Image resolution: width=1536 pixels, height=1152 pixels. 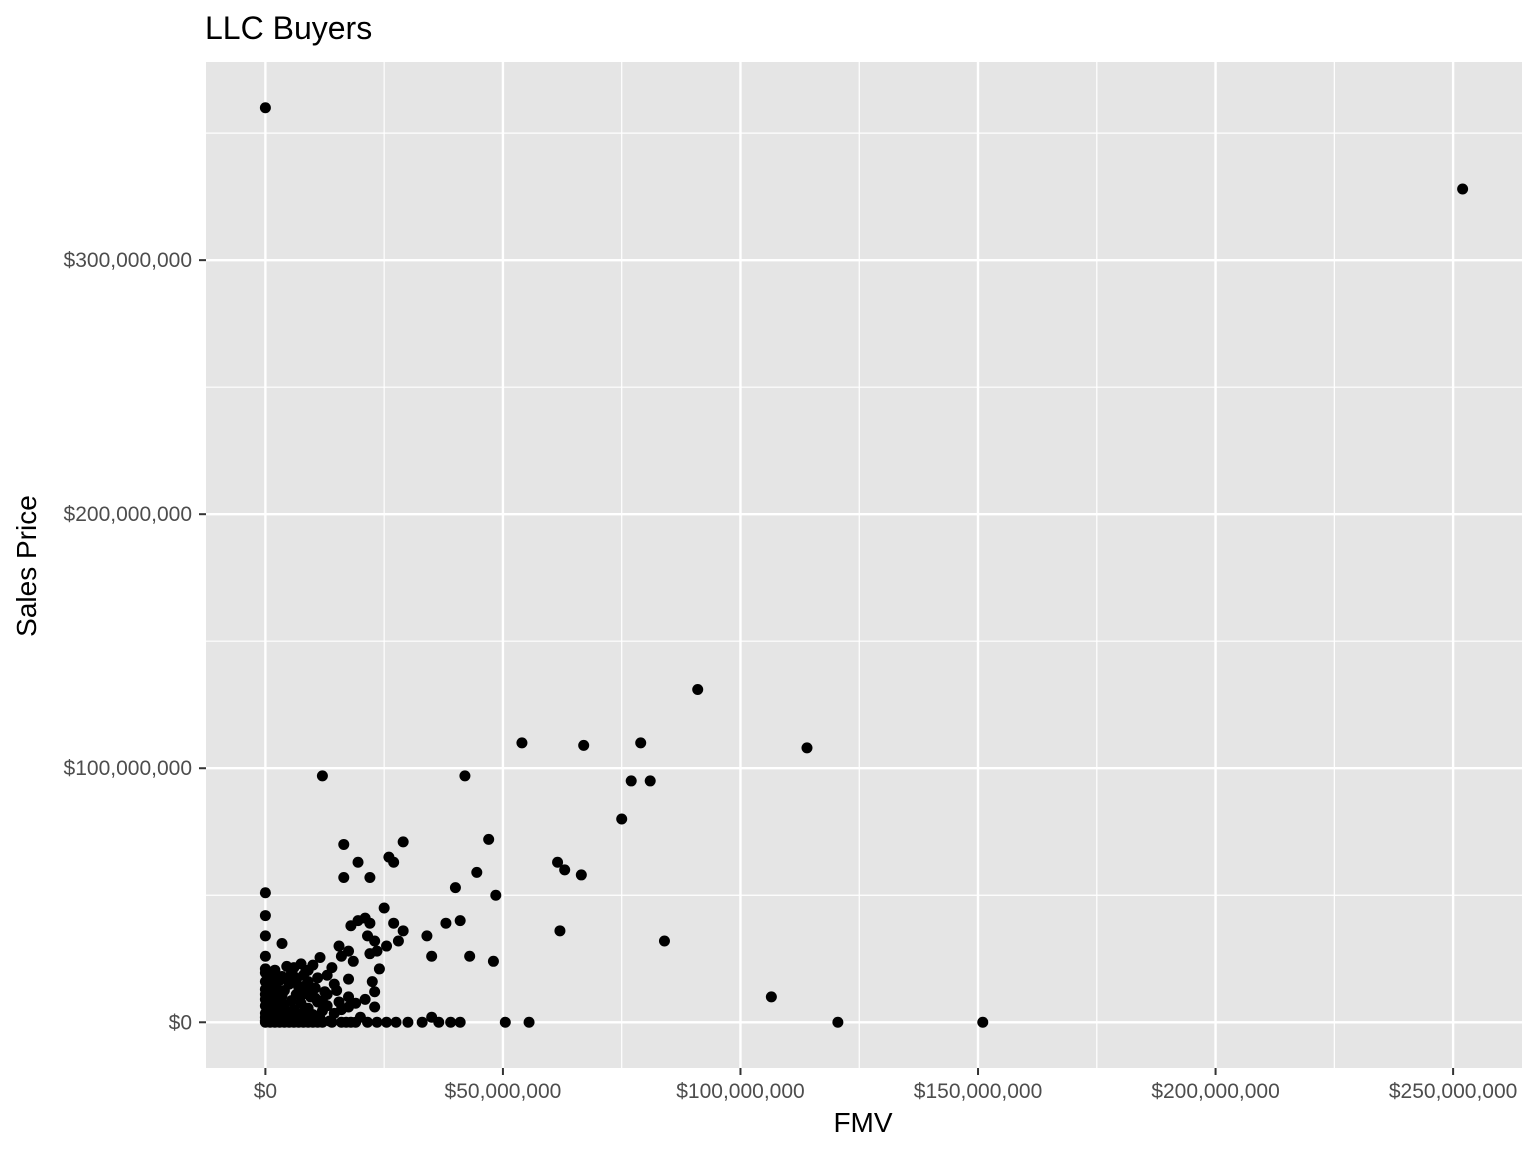 I want to click on x-tick-label: $250,000,000, so click(x=1453, y=1091).